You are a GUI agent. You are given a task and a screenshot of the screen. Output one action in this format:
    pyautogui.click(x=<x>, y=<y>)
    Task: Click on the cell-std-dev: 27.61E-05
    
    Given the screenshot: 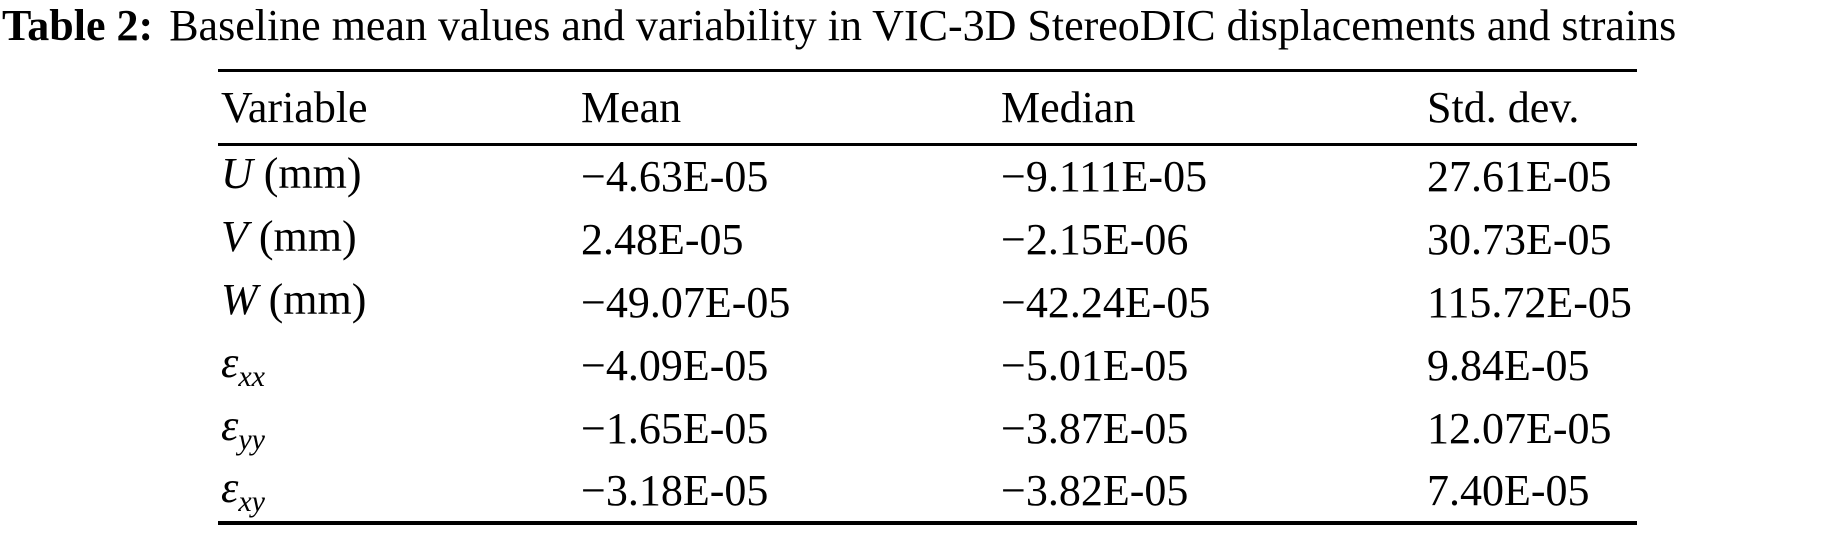 What is the action you would take?
    pyautogui.click(x=1519, y=177)
    